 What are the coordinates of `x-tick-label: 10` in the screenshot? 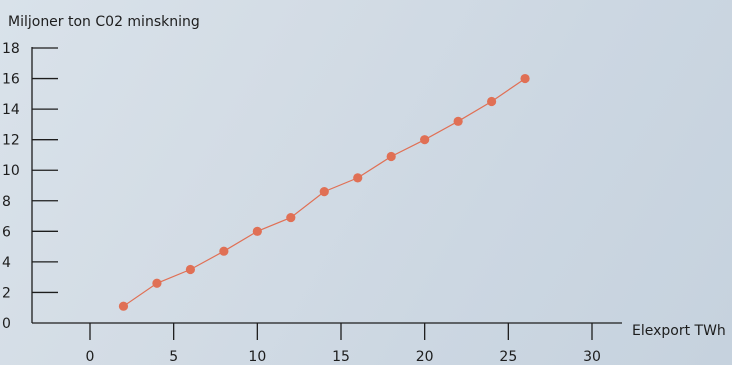 It's located at (257, 357).